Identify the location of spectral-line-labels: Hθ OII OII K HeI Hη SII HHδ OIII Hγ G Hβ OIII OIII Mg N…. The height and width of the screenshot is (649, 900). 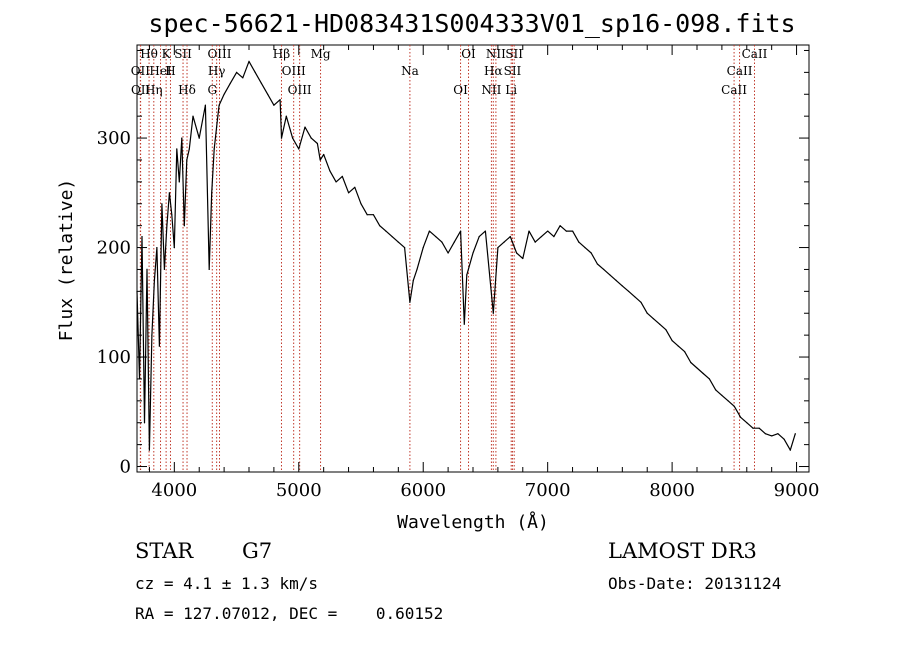
(449, 72).